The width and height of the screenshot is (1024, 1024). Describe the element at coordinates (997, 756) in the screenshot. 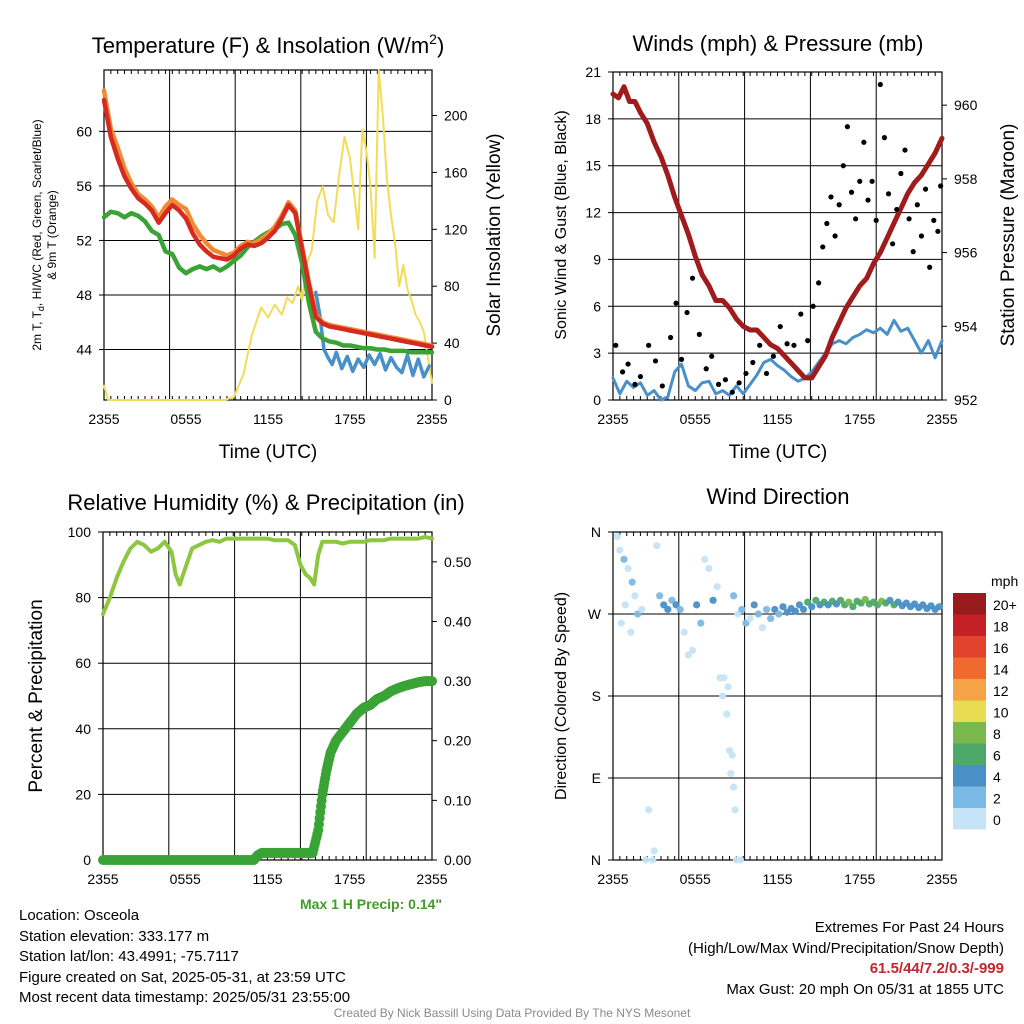

I see `legend-label: 6` at that location.